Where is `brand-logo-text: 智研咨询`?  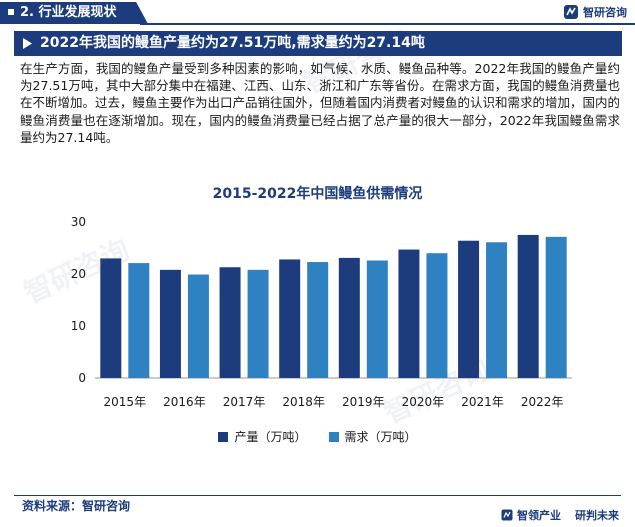 brand-logo-text: 智研咨询 is located at coordinates (605, 12).